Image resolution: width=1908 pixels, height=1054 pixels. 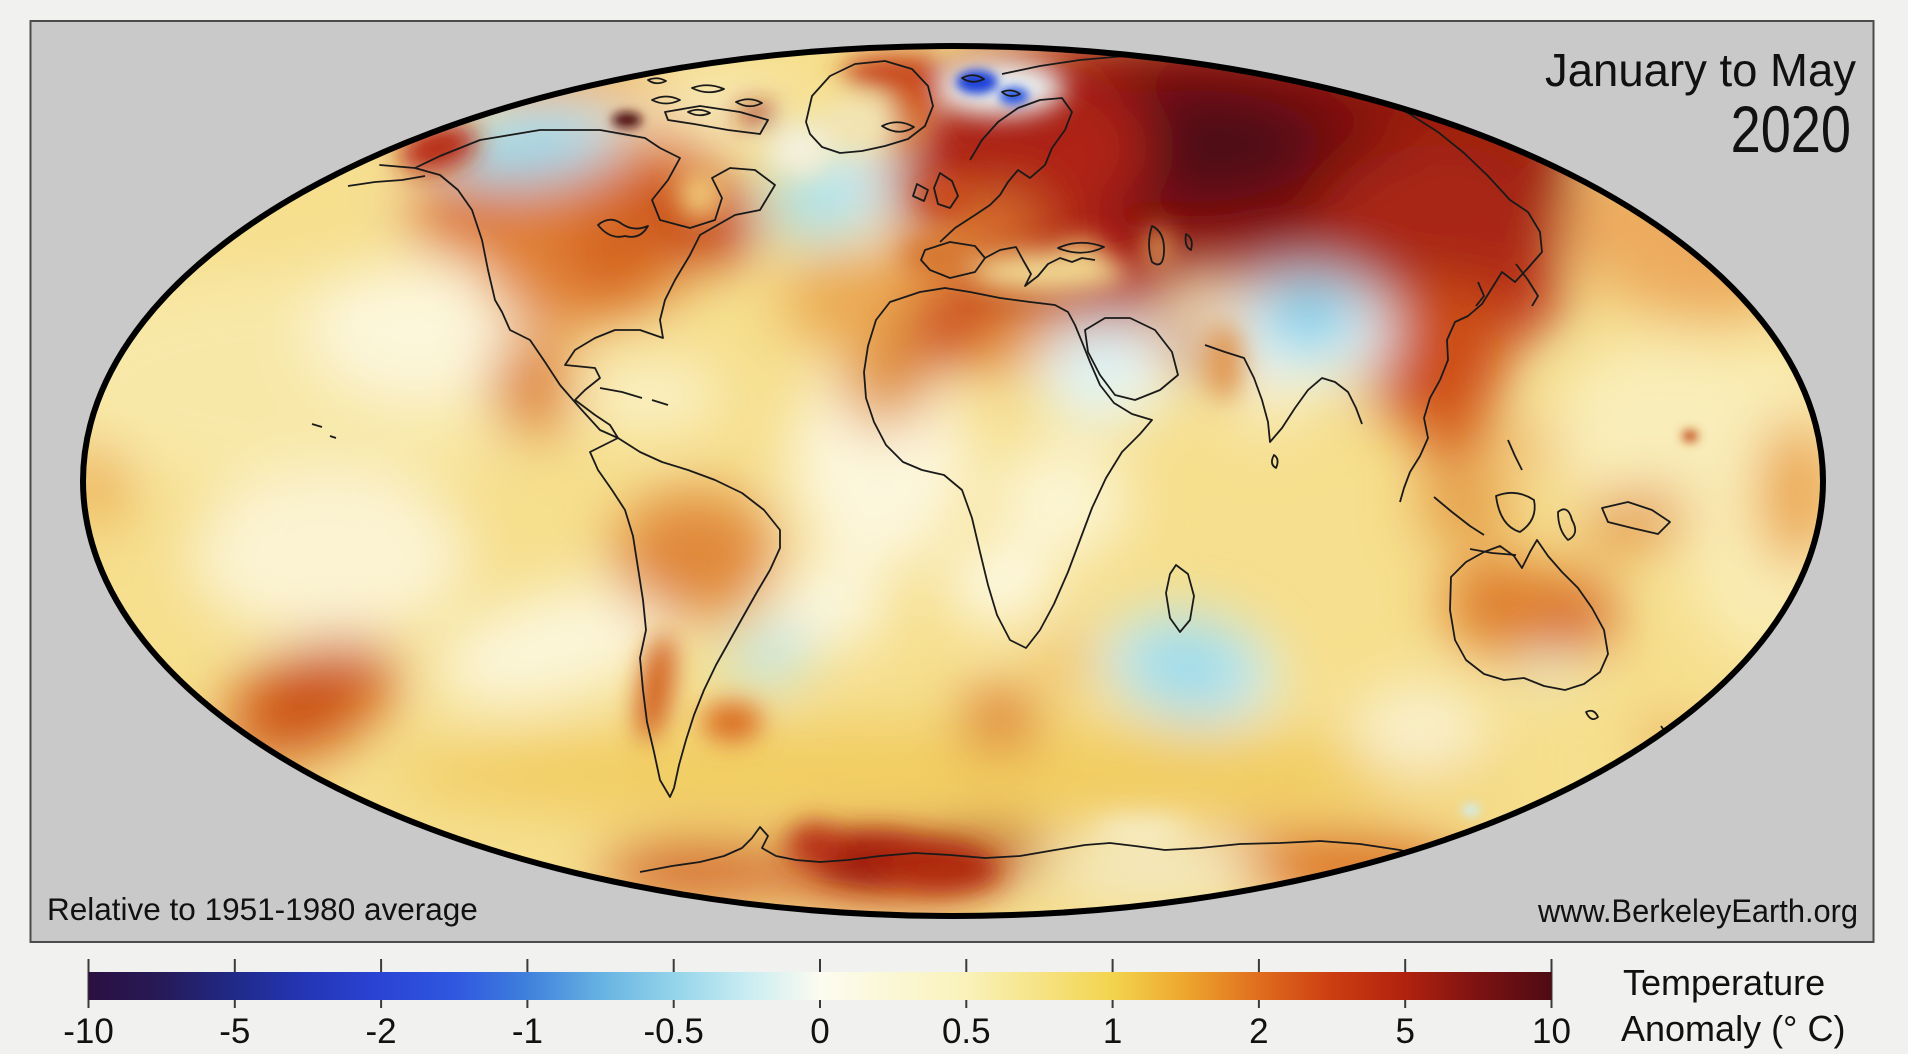 I want to click on svg-text: 10, so click(x=1551, y=1031).